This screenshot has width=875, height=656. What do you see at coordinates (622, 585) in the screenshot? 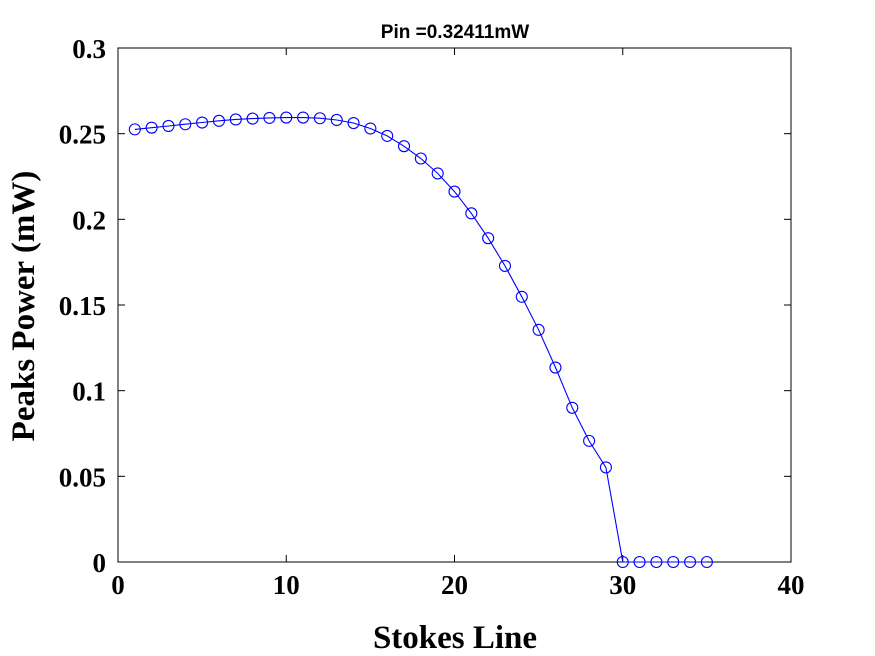
I see `x-tick-label: 30` at bounding box center [622, 585].